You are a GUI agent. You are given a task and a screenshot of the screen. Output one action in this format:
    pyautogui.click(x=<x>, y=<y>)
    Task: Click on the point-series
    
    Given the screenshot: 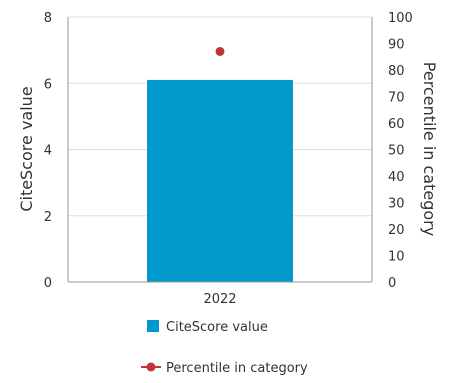 What is the action you would take?
    pyautogui.click(x=220, y=51)
    